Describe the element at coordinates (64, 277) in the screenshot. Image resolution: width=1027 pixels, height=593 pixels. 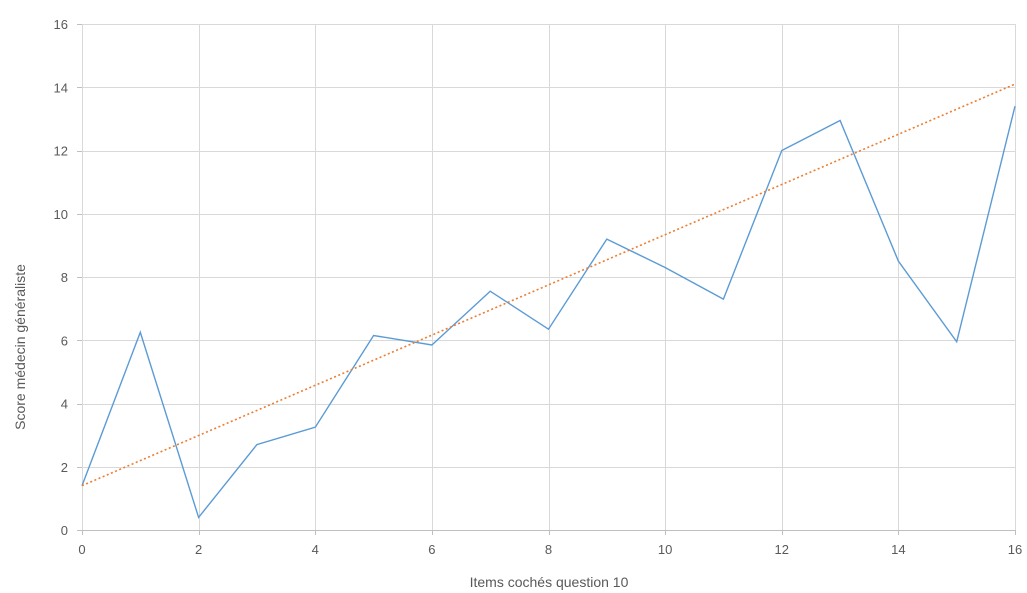
I see `y-tick-label: 8` at that location.